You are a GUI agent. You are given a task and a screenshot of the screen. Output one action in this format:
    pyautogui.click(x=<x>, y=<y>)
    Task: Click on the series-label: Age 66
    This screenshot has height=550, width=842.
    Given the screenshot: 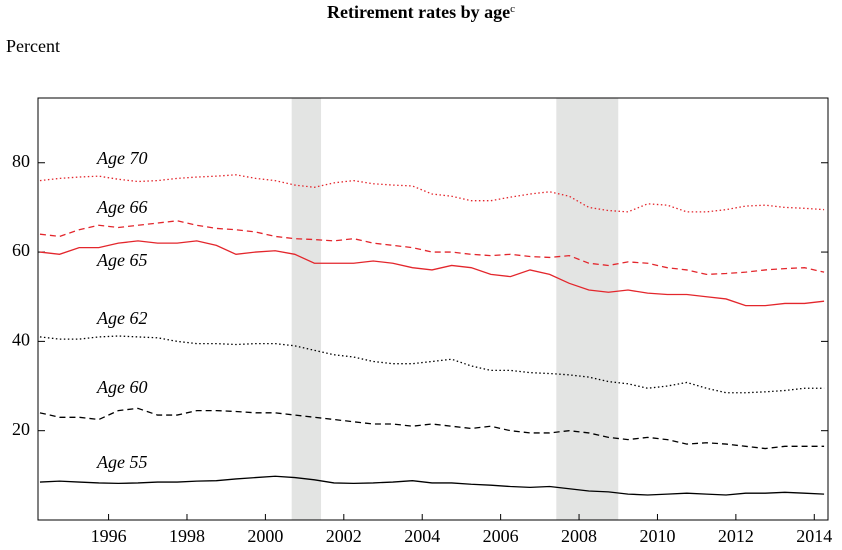 What is the action you would take?
    pyautogui.click(x=121, y=207)
    